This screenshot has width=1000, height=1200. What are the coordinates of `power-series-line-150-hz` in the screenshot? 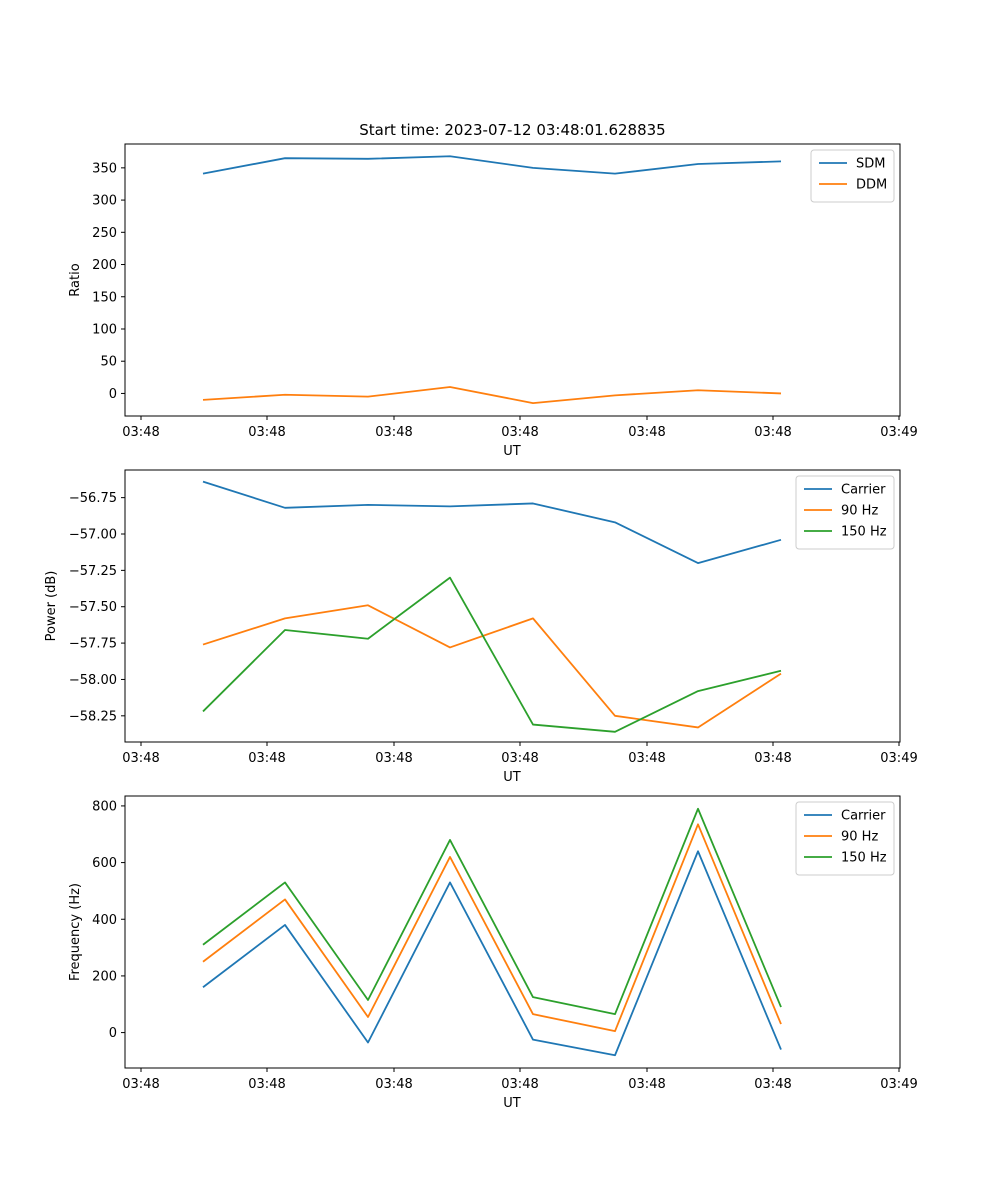 It's located at (492, 654).